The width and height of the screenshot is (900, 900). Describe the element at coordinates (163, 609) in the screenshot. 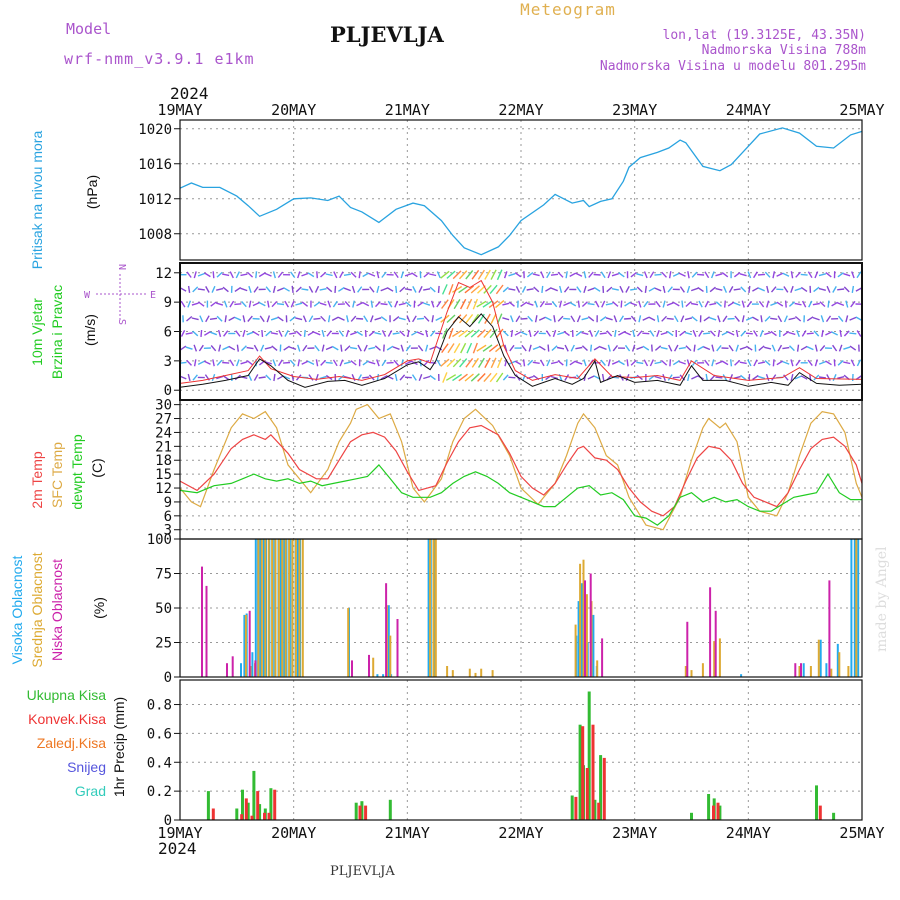

I see `y-tick-label: 50` at that location.